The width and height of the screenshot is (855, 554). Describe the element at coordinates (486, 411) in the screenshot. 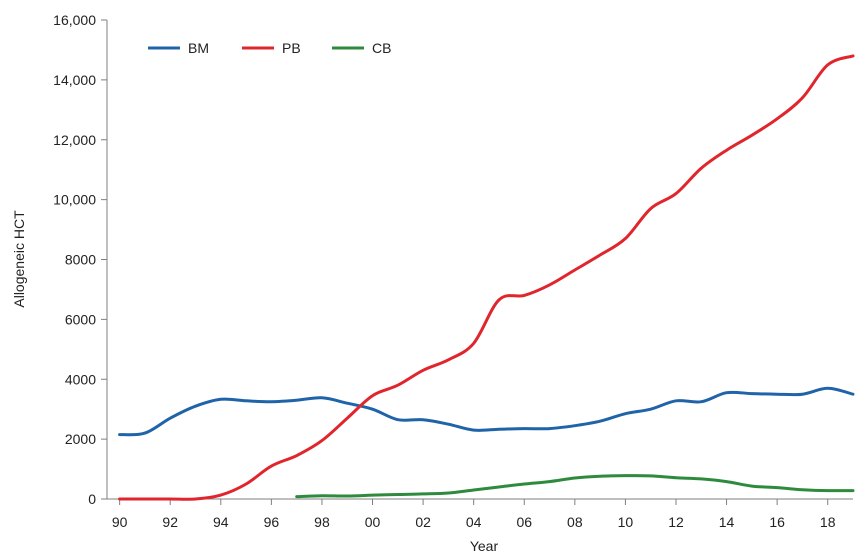

I see `series-line-bm` at that location.